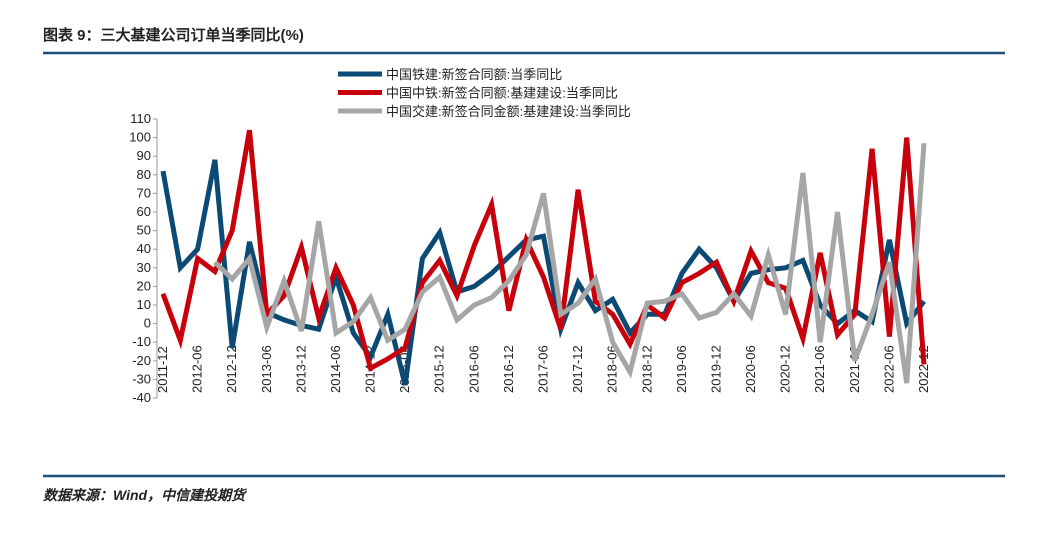  I want to click on y-tick-label: 20, so click(144, 285).